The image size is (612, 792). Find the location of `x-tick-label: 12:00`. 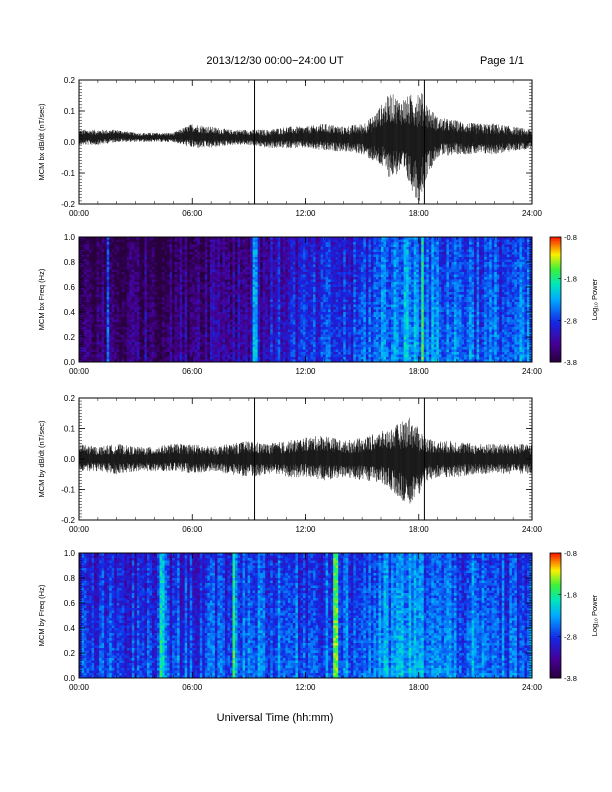

x-tick-label: 12:00 is located at coordinates (305, 213).